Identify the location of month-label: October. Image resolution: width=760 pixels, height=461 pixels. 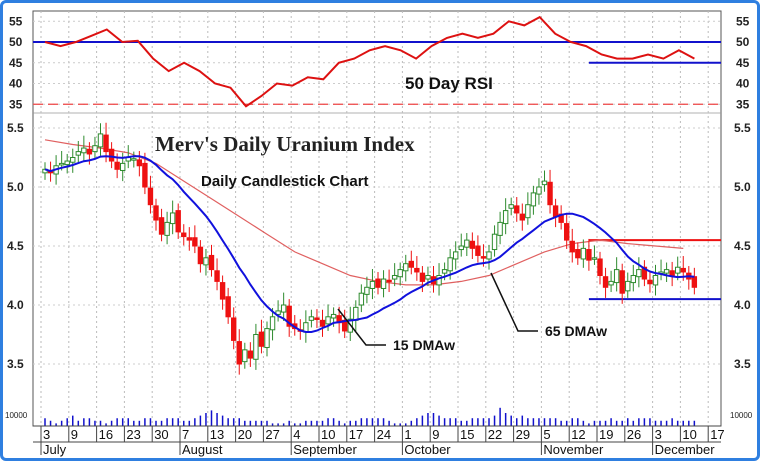
(427, 449).